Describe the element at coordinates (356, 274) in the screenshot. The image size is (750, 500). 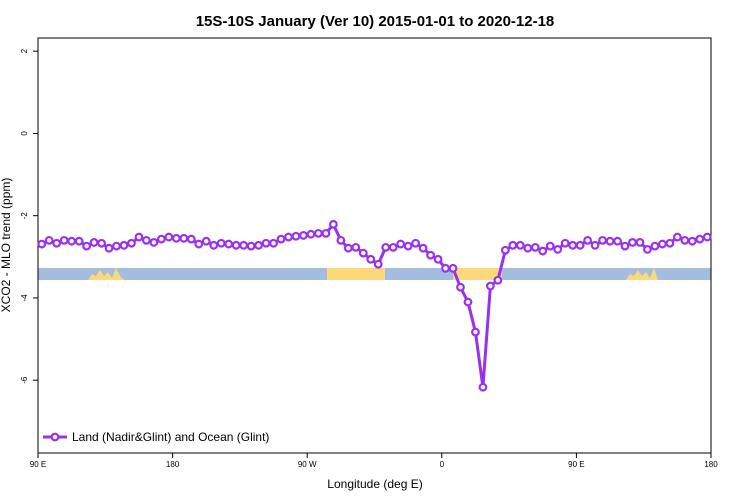
I see `land-band` at that location.